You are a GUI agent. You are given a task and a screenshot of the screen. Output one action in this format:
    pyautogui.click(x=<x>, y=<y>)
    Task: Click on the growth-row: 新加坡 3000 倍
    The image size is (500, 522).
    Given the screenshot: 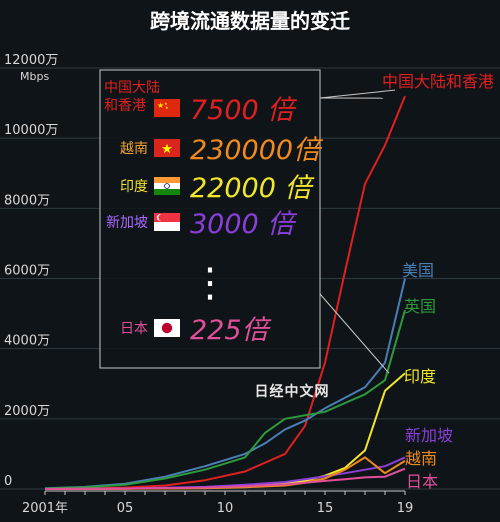 What is the action you would take?
    pyautogui.click(x=201, y=224)
    